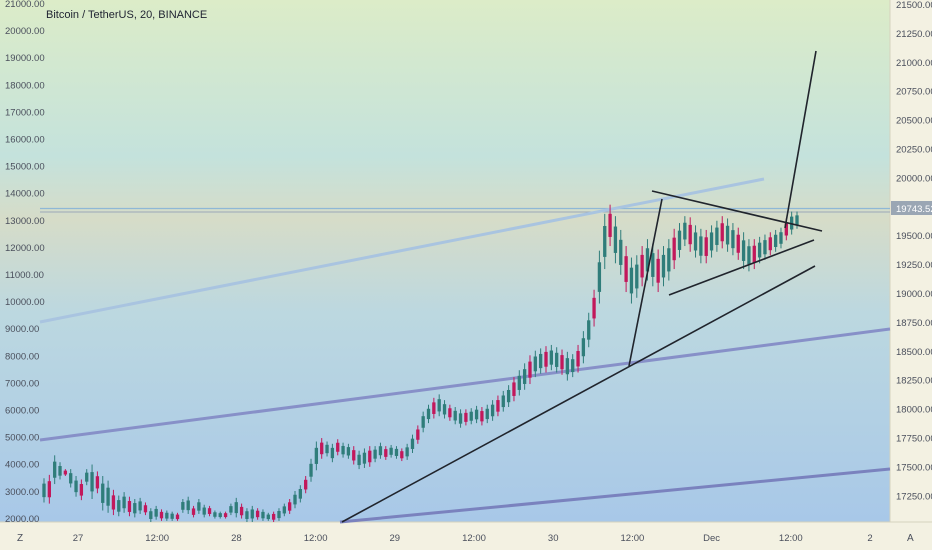 This screenshot has height=550, width=932. What do you see at coordinates (914, 121) in the screenshot?
I see `right-tick-label: 20500.00` at bounding box center [914, 121].